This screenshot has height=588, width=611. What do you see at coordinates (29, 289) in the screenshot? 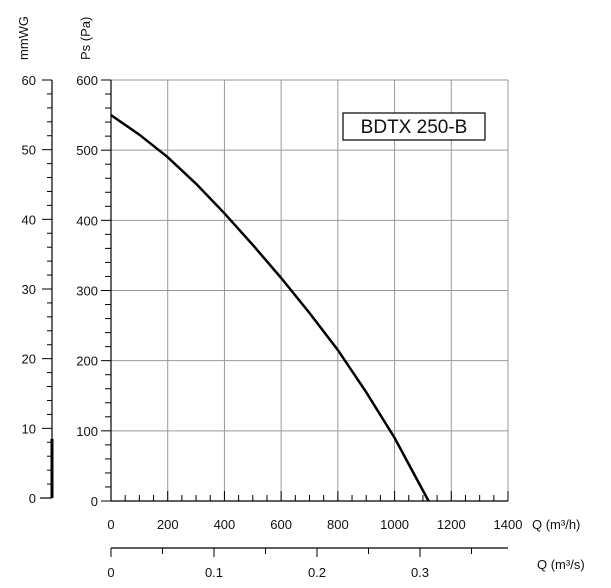
I see `y2-tick-label: 30` at bounding box center [29, 289].